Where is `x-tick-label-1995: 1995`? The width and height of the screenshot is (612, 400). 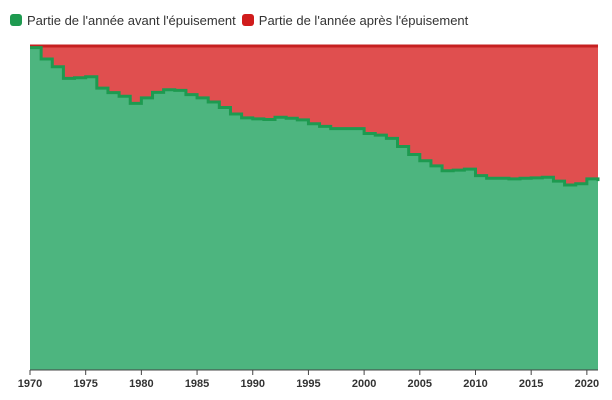
x-tick-label-1995: 1995 is located at coordinates (308, 384).